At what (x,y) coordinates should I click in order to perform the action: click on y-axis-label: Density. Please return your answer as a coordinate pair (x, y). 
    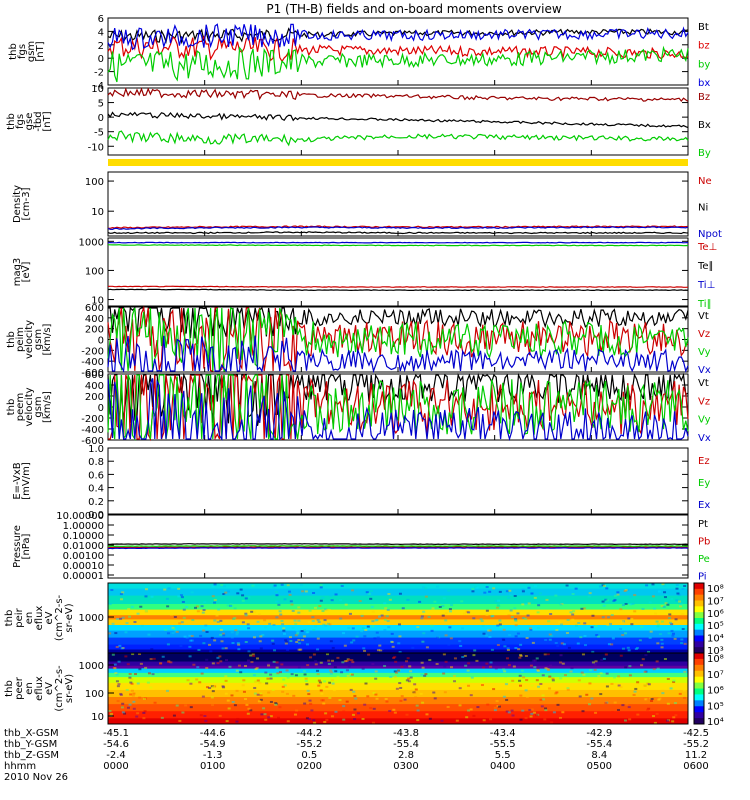
    Looking at the image, I should click on (17, 204).